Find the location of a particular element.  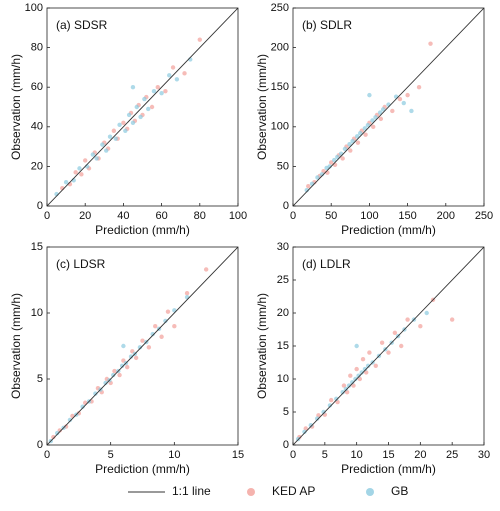

y-axis-label: Observation (mm/h) is located at coordinates (16, 346).